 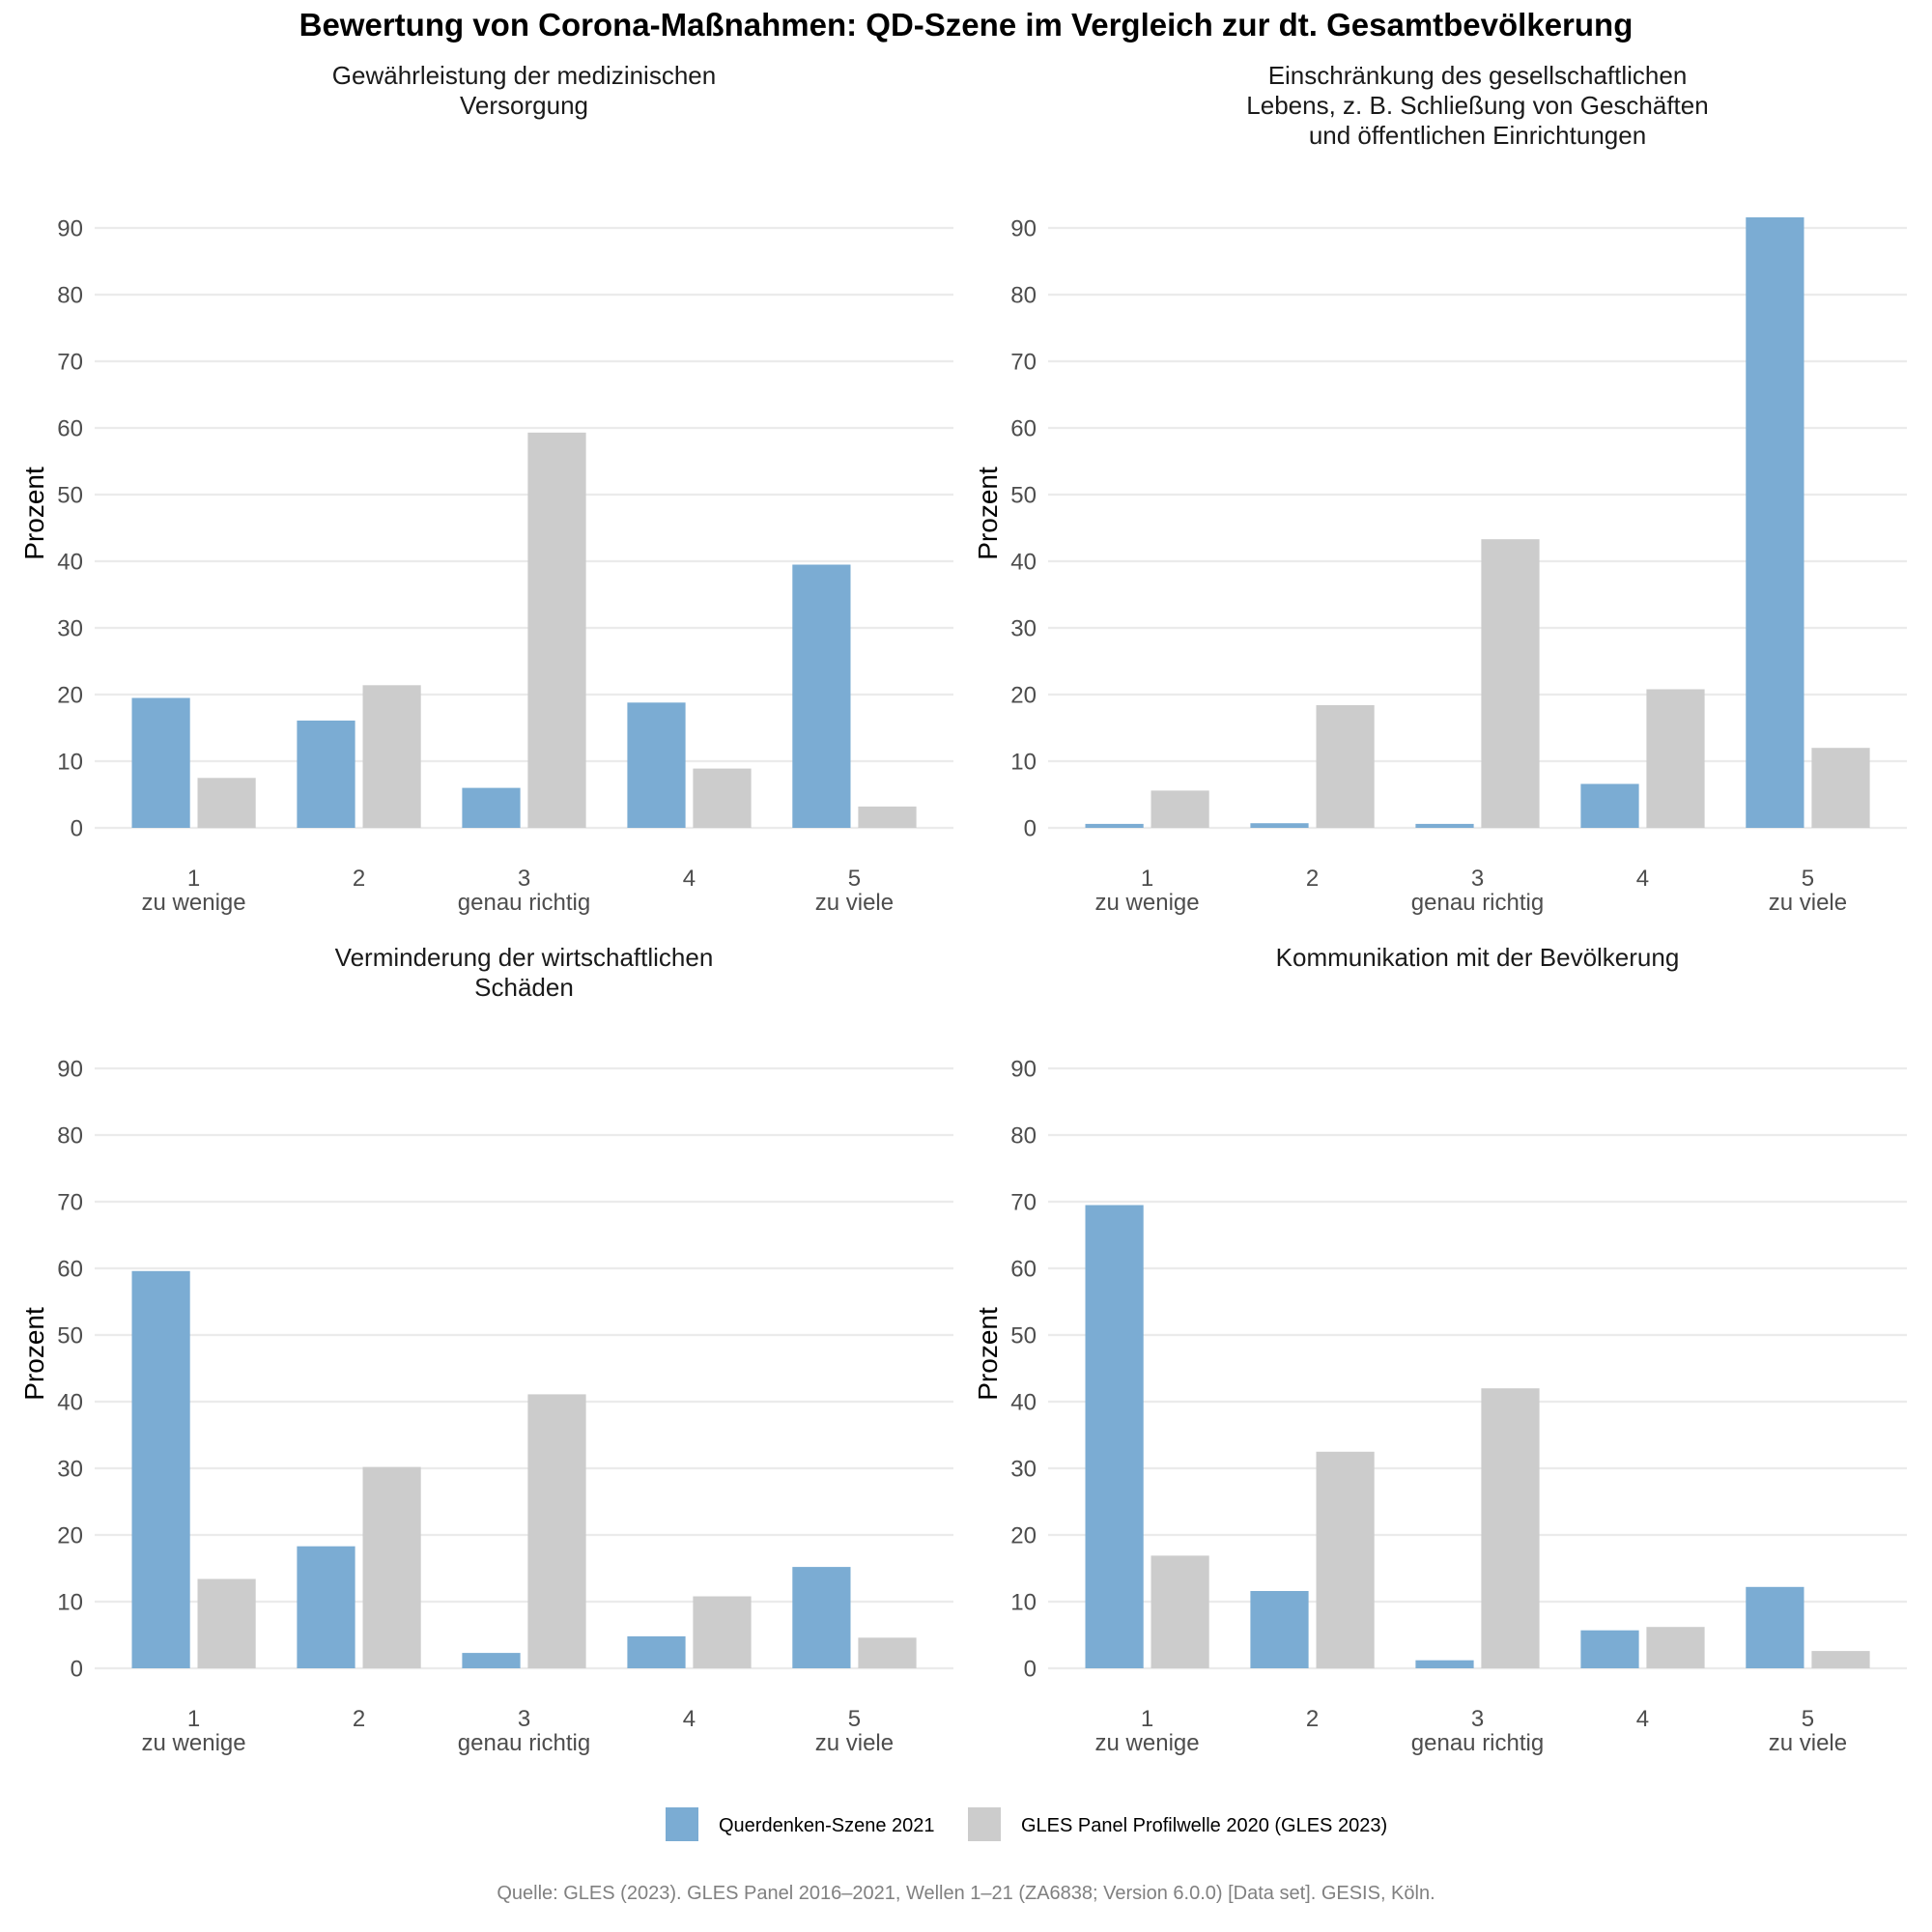 What do you see at coordinates (1478, 957) in the screenshot?
I see `panel-title-line: Kommunikation mit der Bevölkerung` at bounding box center [1478, 957].